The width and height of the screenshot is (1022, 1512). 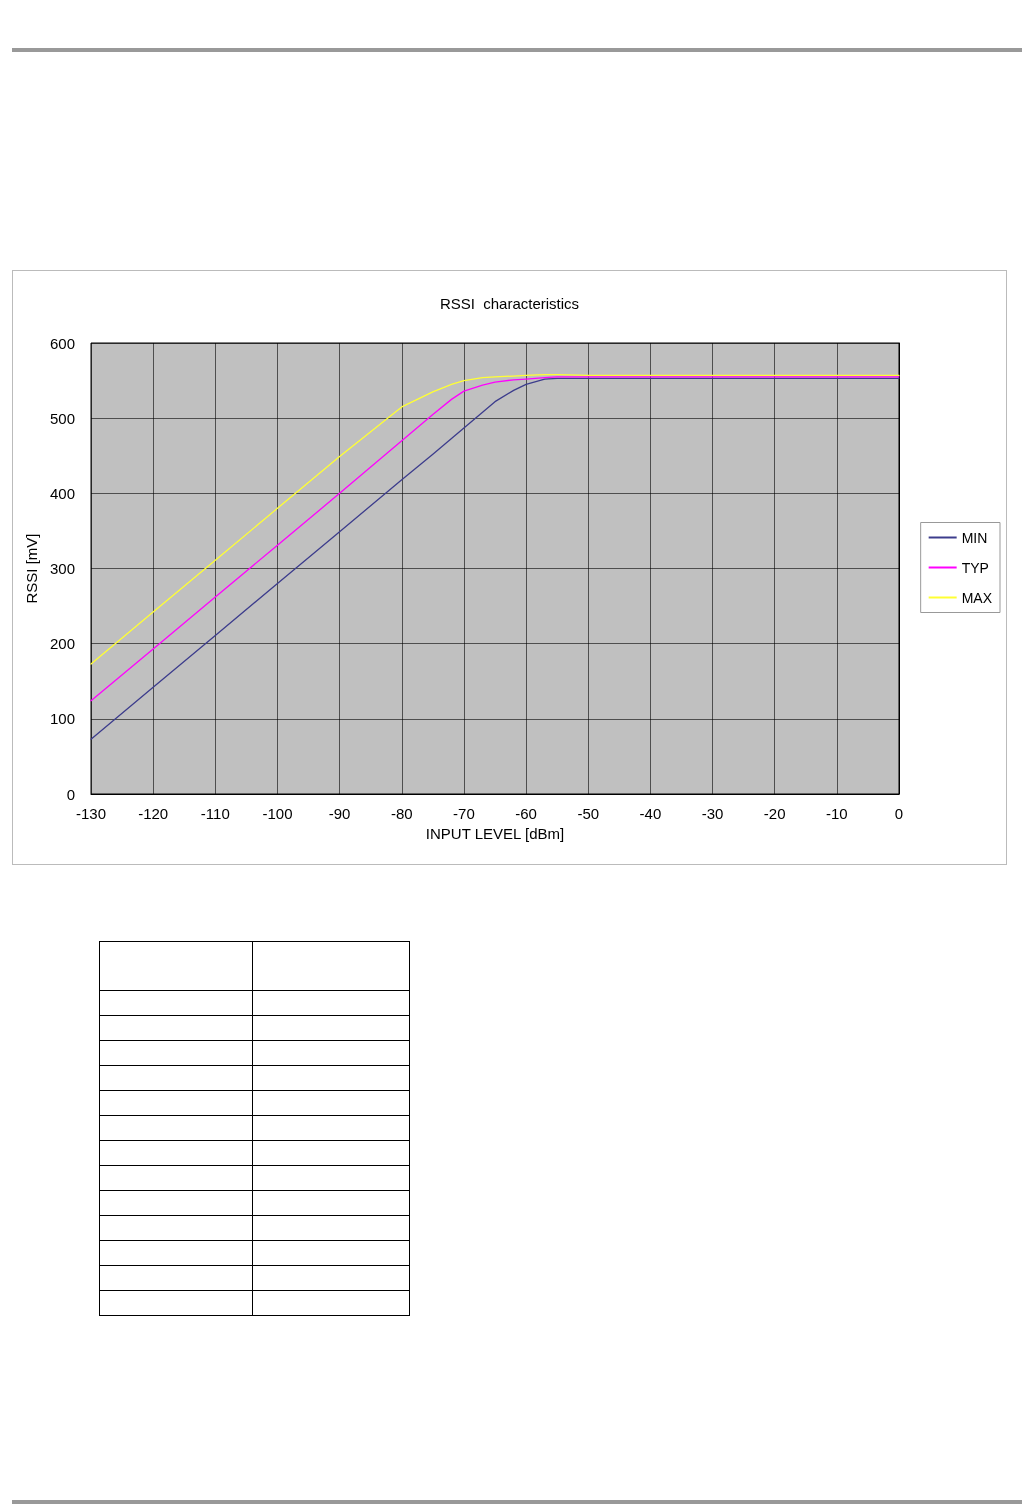 I want to click on x-tick-label: -80, so click(x=401, y=813).